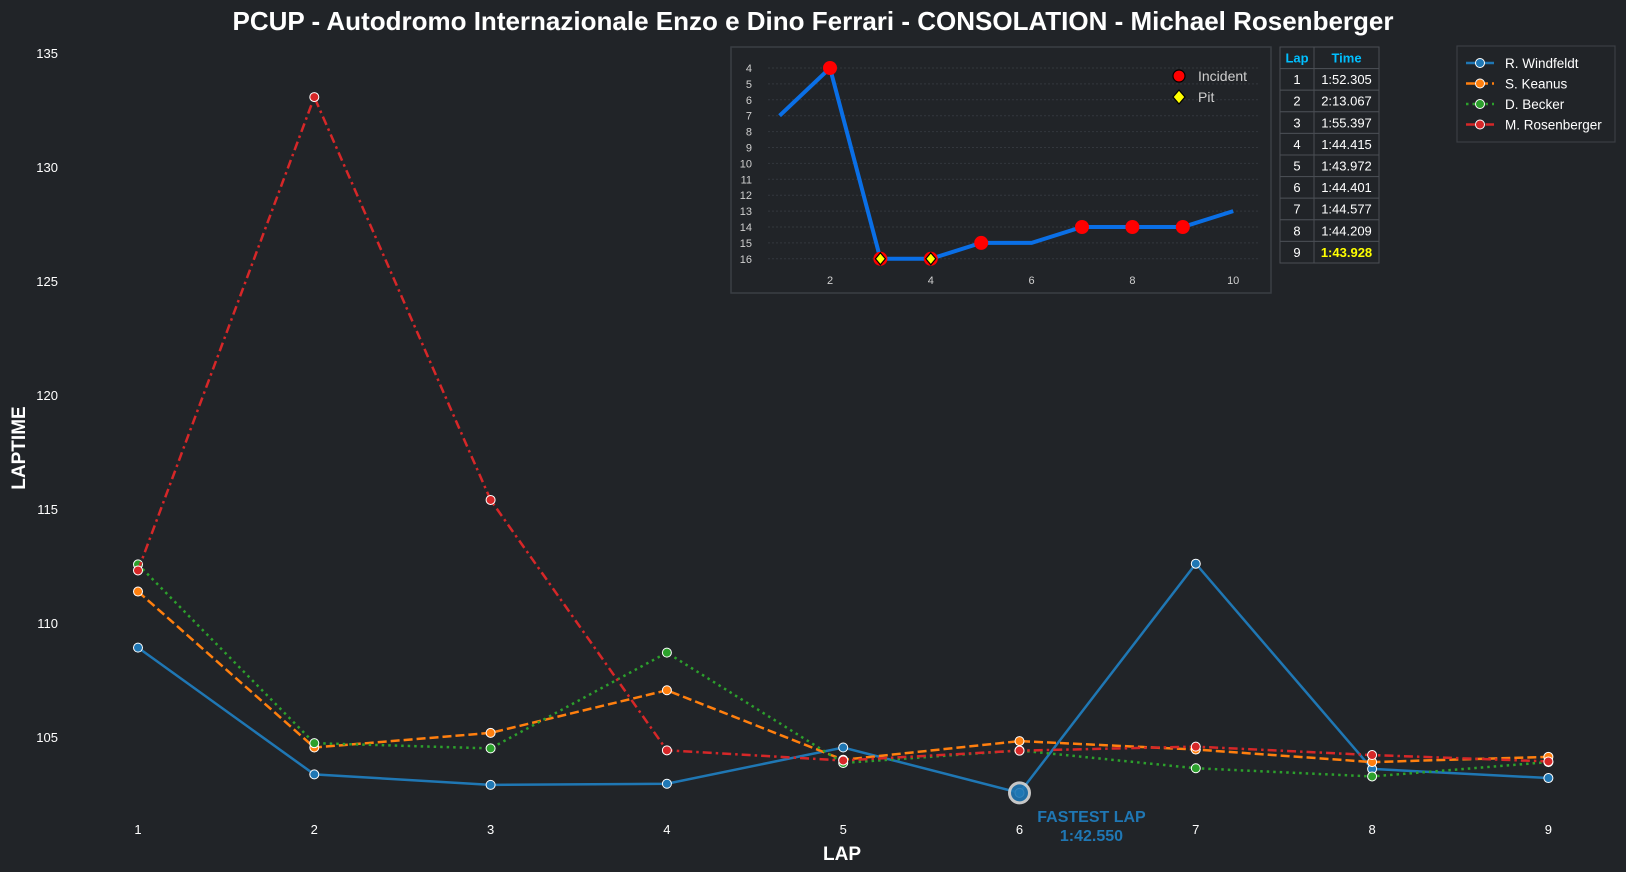 Image resolution: width=1626 pixels, height=872 pixels. Describe the element at coordinates (1535, 104) in the screenshot. I see `legend-label: D. Becker` at that location.